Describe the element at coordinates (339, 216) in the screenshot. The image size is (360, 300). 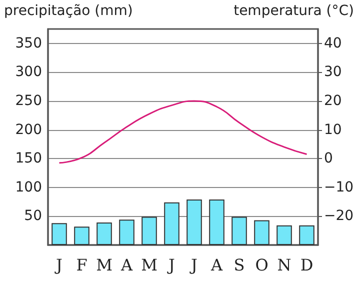
I see `y2-tick-label: −20` at that location.